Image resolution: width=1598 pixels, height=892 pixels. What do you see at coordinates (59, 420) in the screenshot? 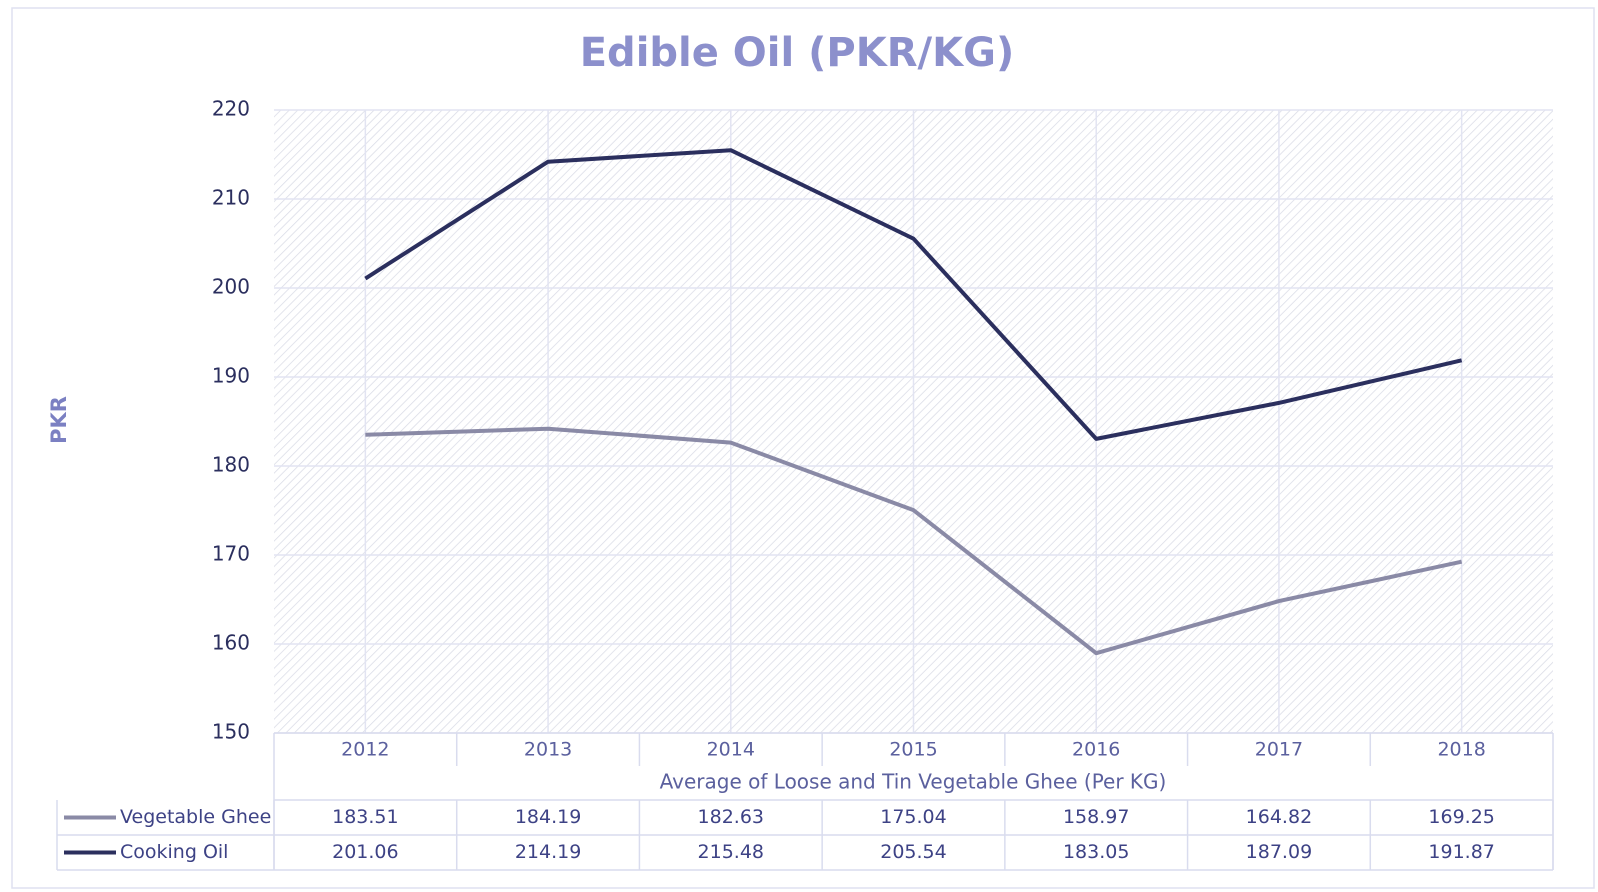
I see `y-axis-label: PKR` at bounding box center [59, 420].